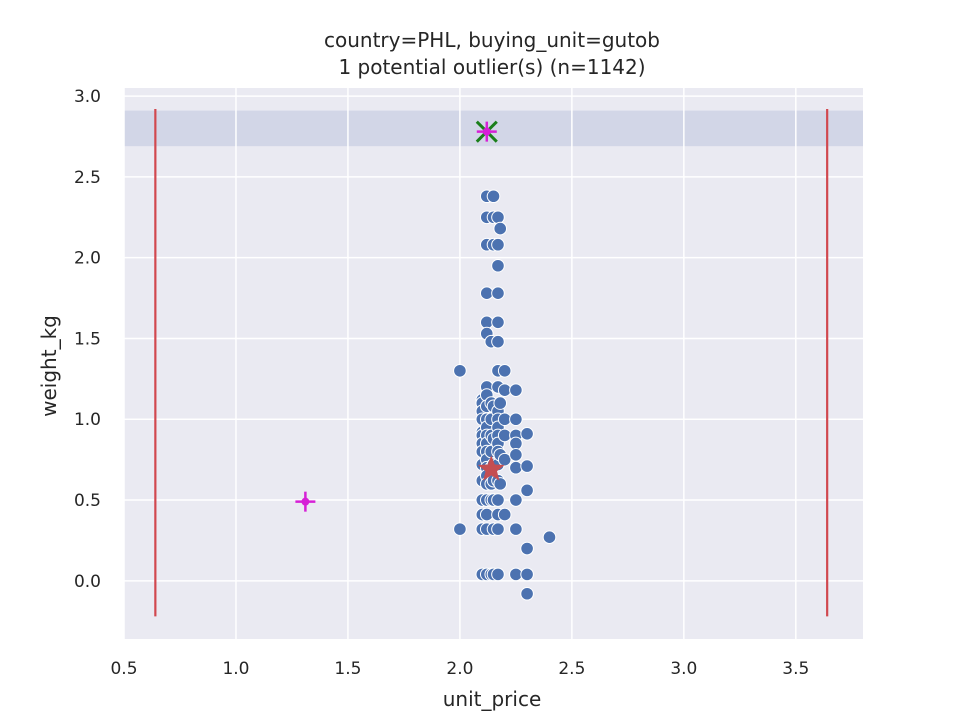 This screenshot has width=960, height=720. What do you see at coordinates (491, 67) in the screenshot?
I see `chart-subtitle: 1 potential outlier(s) (n=1142)` at bounding box center [491, 67].